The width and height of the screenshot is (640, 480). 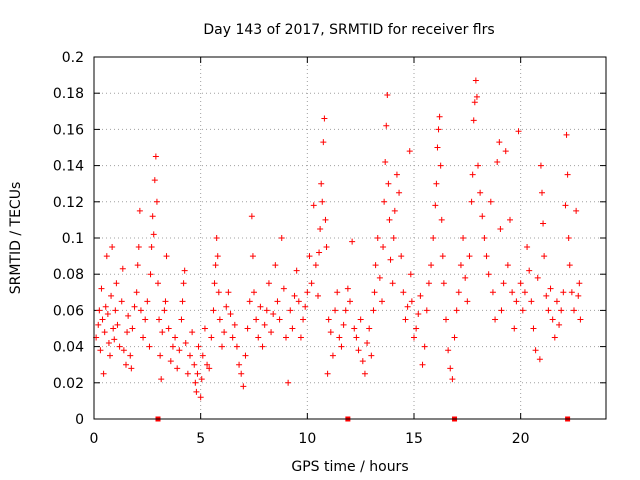 What do you see at coordinates (307, 439) in the screenshot?
I see `x-tick-label: 10` at bounding box center [307, 439].